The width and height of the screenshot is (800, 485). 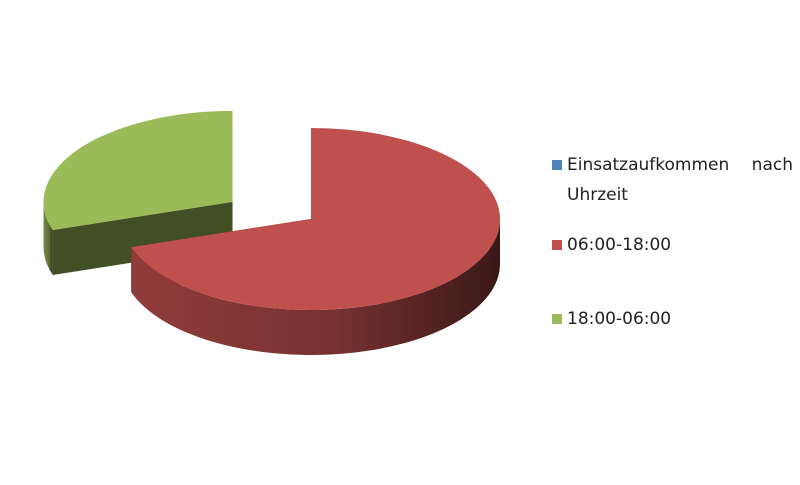 I want to click on legend-entry: 18:00-06:00, so click(x=672, y=319).